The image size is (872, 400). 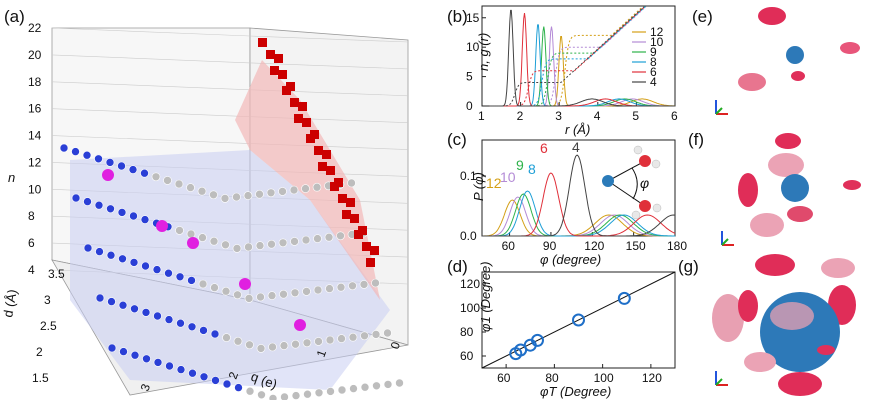 What do you see at coordinates (575, 391) in the screenshot?
I see `panel-d-xlabel: φT (Degree)` at bounding box center [575, 391].